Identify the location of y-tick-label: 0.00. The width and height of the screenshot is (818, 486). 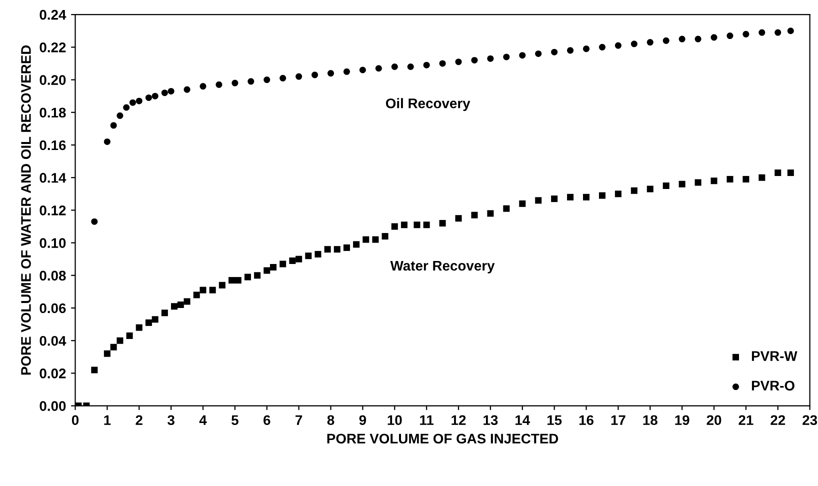
(53, 406).